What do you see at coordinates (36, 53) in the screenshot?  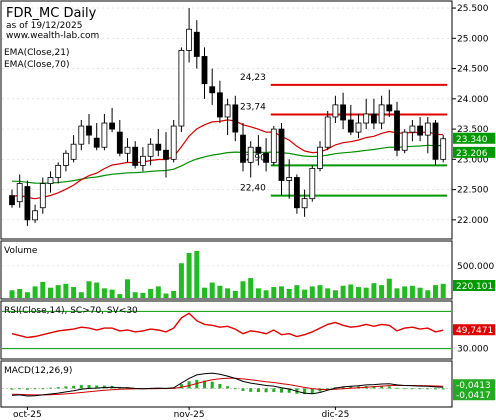 I see `ema21-legend: EMA(Close,21)` at bounding box center [36, 53].